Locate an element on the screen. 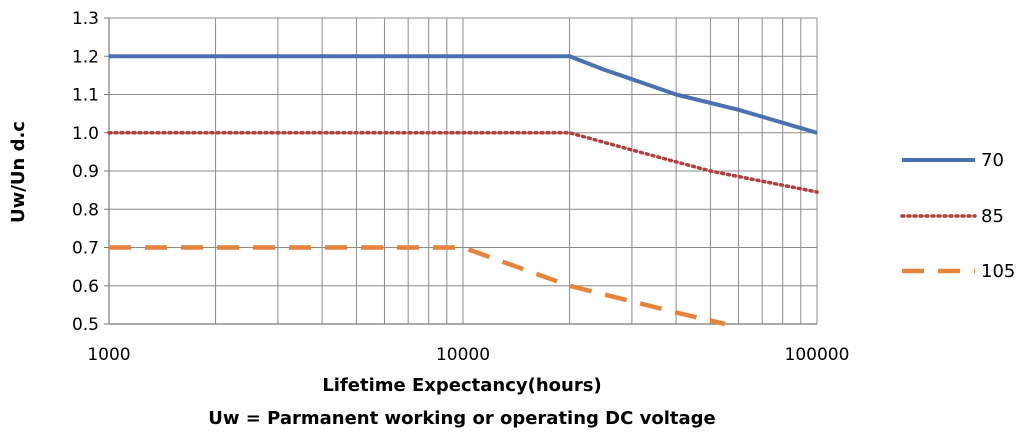 This screenshot has height=440, width=1026. y-axis-title: Uw/Un d.c is located at coordinates (18, 172).